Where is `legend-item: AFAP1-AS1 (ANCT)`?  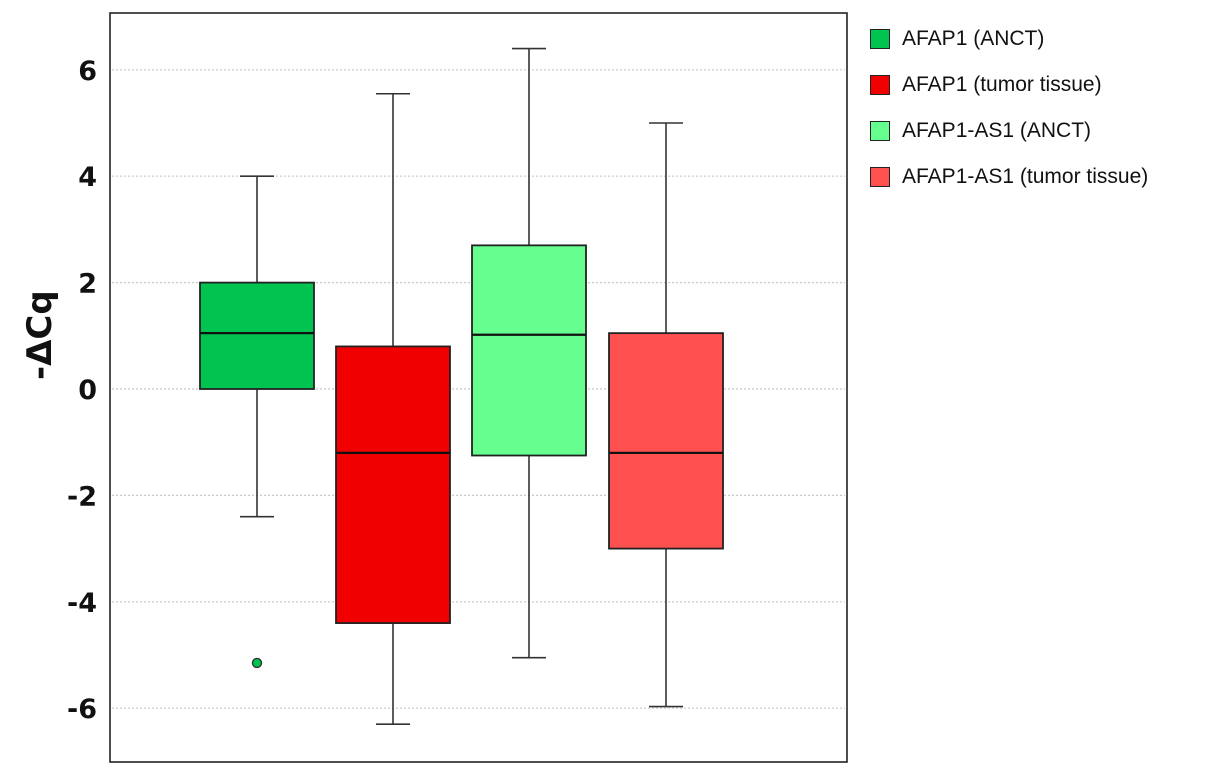 legend-item: AFAP1-AS1 (ANCT) is located at coordinates (1035, 131).